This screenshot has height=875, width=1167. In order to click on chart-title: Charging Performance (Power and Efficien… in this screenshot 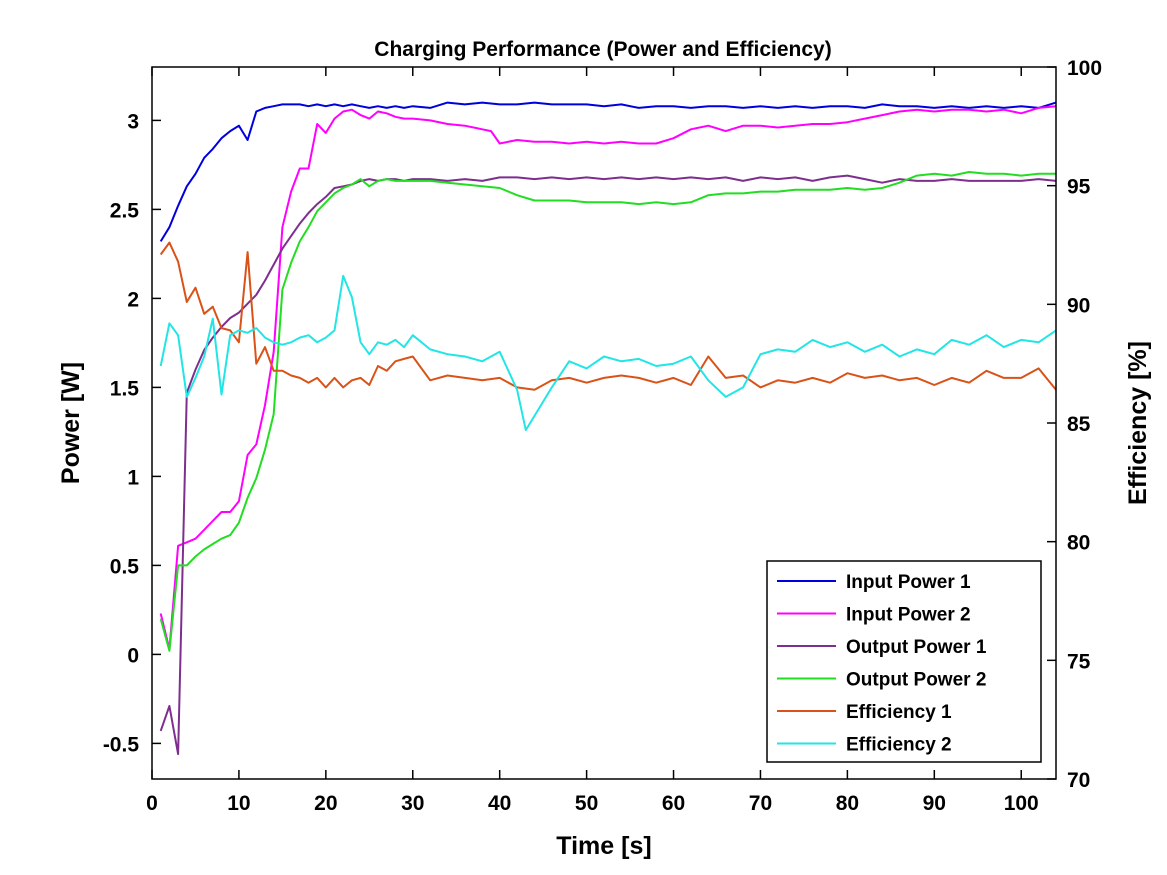, I will do `click(602, 49)`.